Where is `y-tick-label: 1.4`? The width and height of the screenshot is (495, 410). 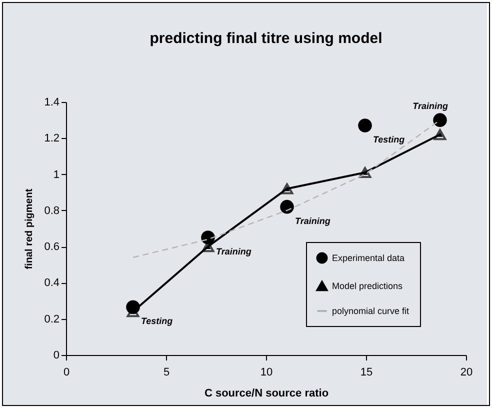
y-tick-label: 1.4 is located at coordinates (52, 102).